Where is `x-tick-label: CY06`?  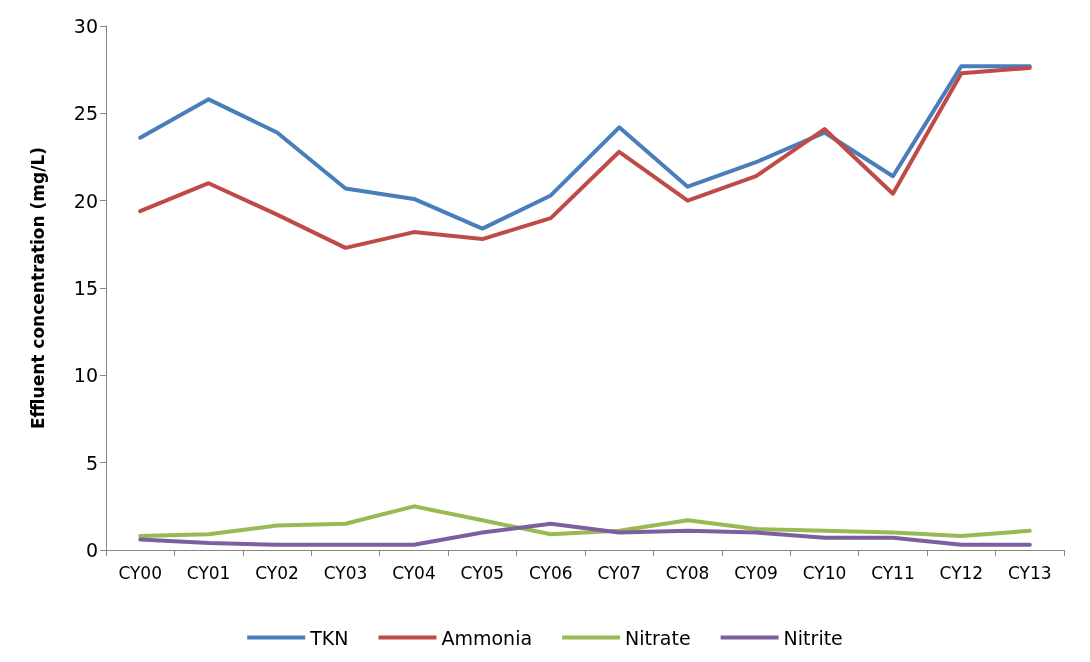 x-tick-label: CY06 is located at coordinates (550, 572).